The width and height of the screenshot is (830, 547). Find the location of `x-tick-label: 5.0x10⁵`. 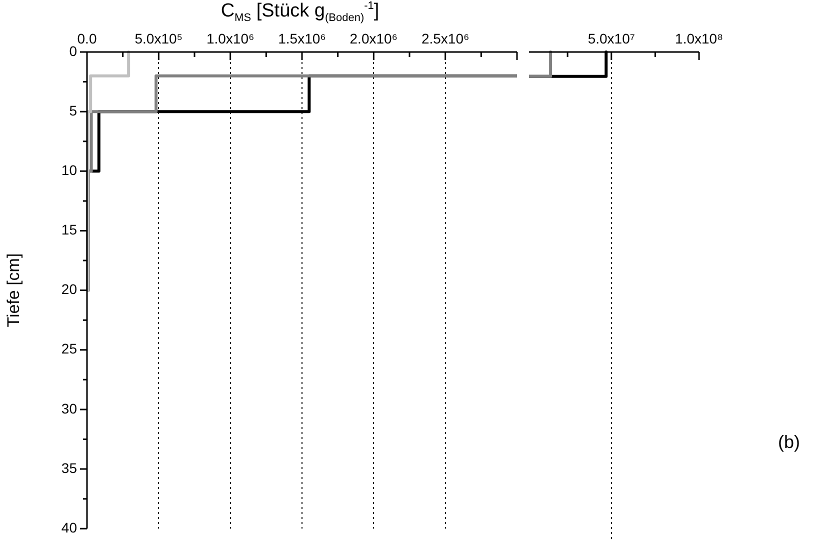

x-tick-label: 5.0x10⁵ is located at coordinates (158, 38).